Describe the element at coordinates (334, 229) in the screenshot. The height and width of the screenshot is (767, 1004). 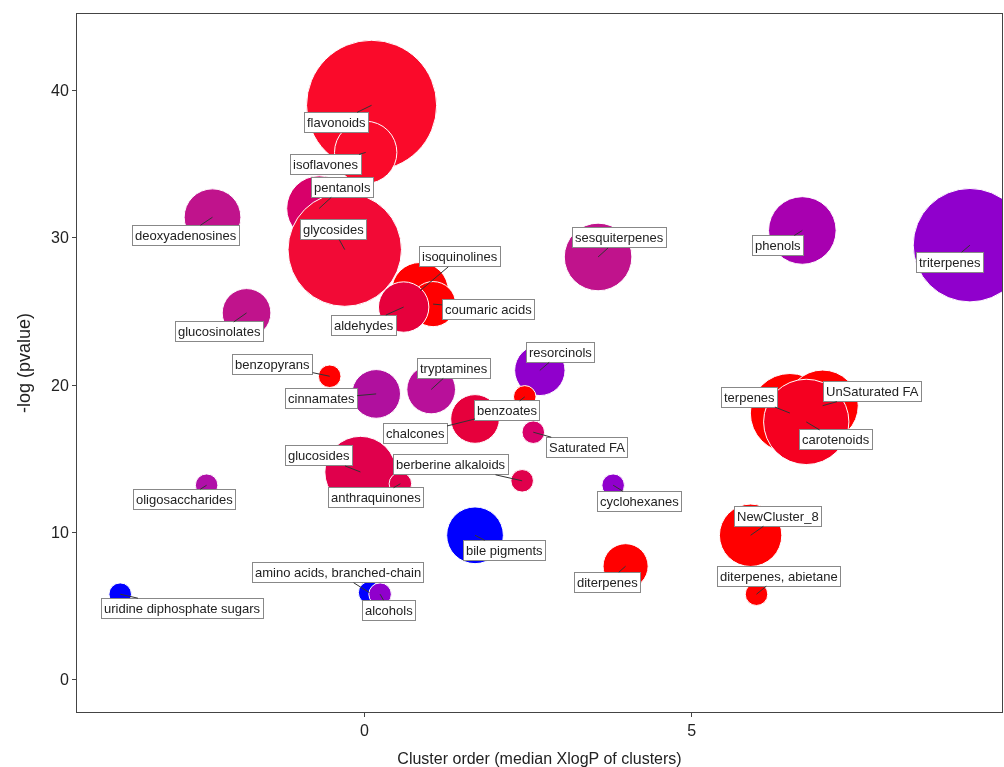
I see `annotation: glycosides` at that location.